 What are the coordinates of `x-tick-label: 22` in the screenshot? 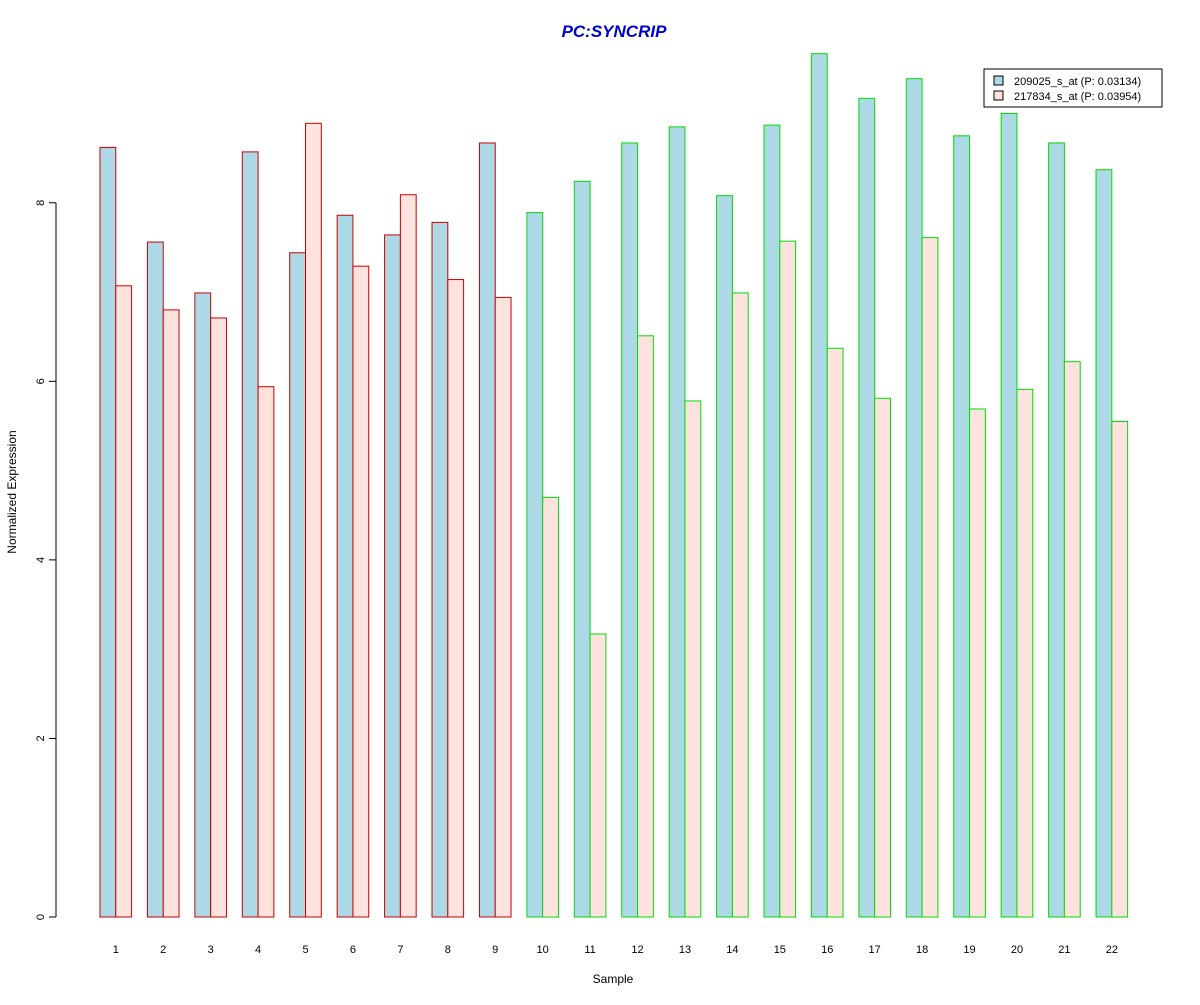 It's located at (1112, 950).